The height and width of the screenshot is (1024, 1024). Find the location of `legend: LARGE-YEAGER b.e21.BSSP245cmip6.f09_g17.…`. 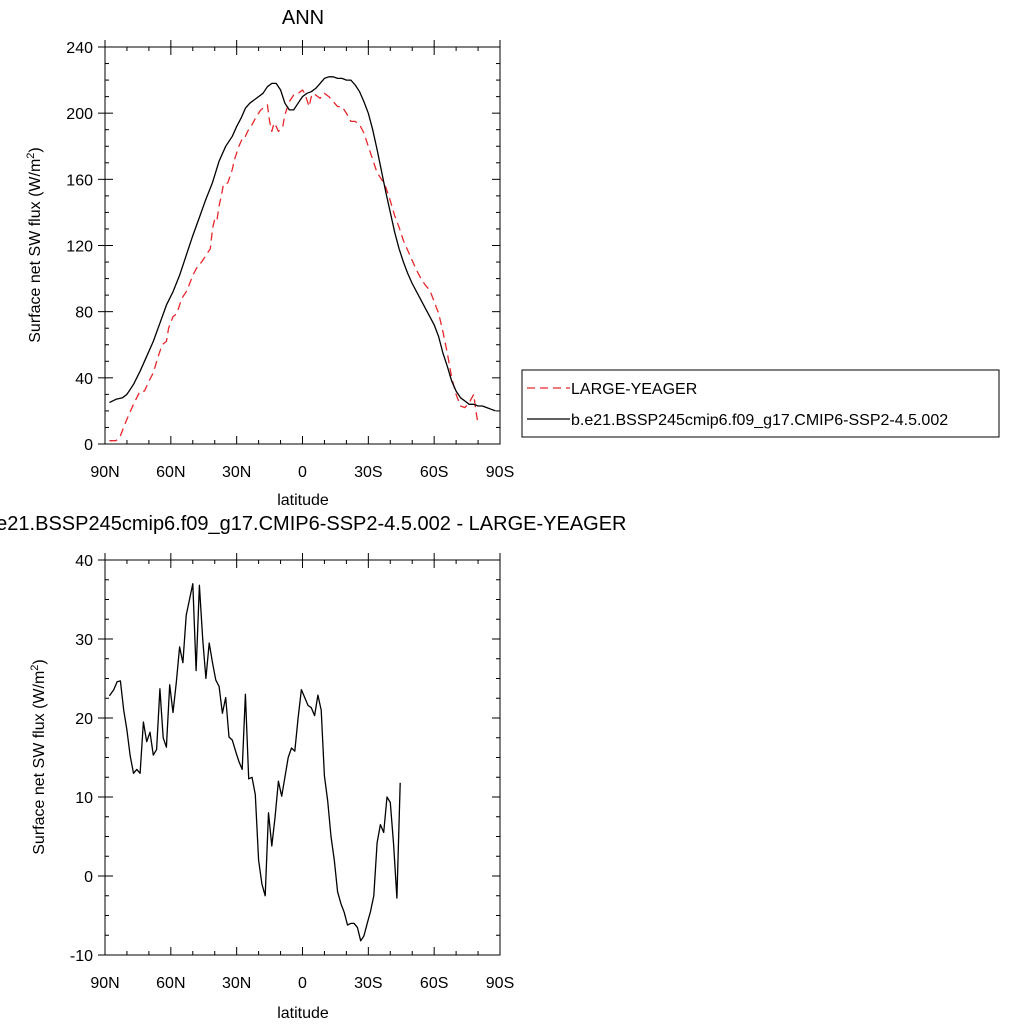

legend: LARGE-YEAGER b.e21.BSSP245cmip6.f09_g17.… is located at coordinates (760, 403).